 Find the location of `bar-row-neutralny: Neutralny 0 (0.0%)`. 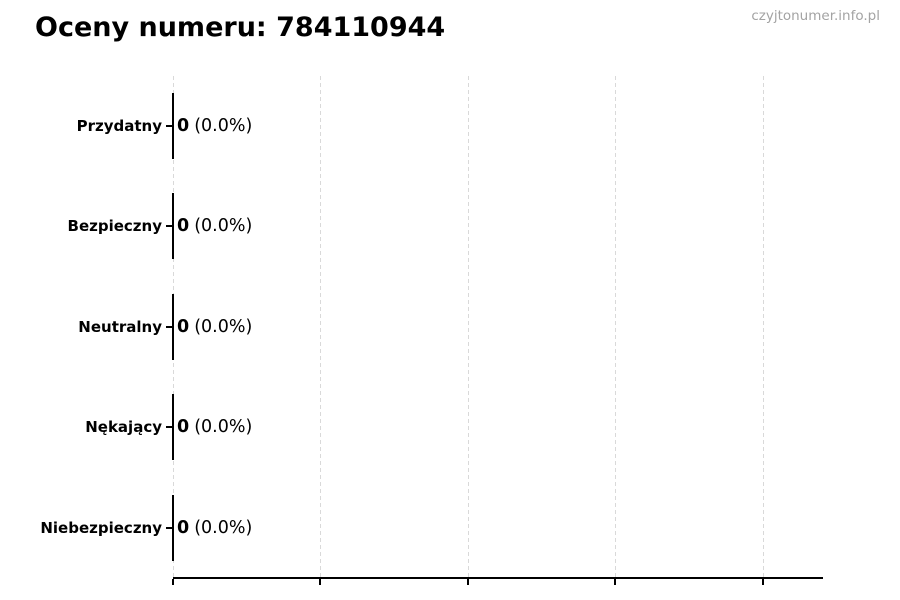

bar-row-neutralny: Neutralny 0 (0.0%) is located at coordinates (450, 327).